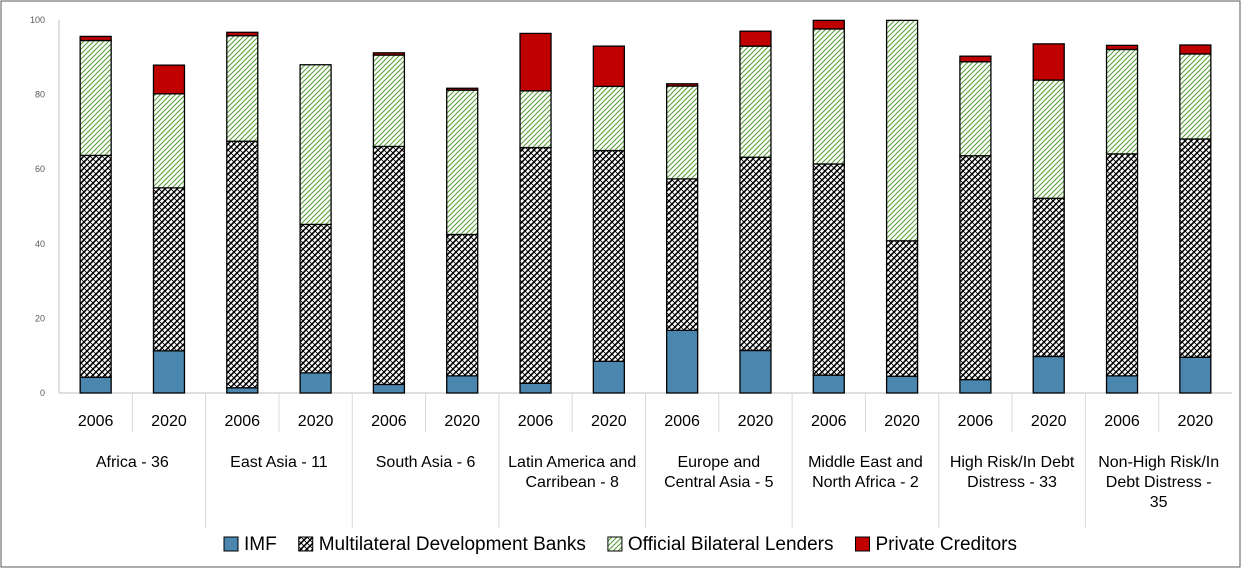 The height and width of the screenshot is (568, 1241). Describe the element at coordinates (37, 20) in the screenshot. I see `y-tick-label: 100` at that location.